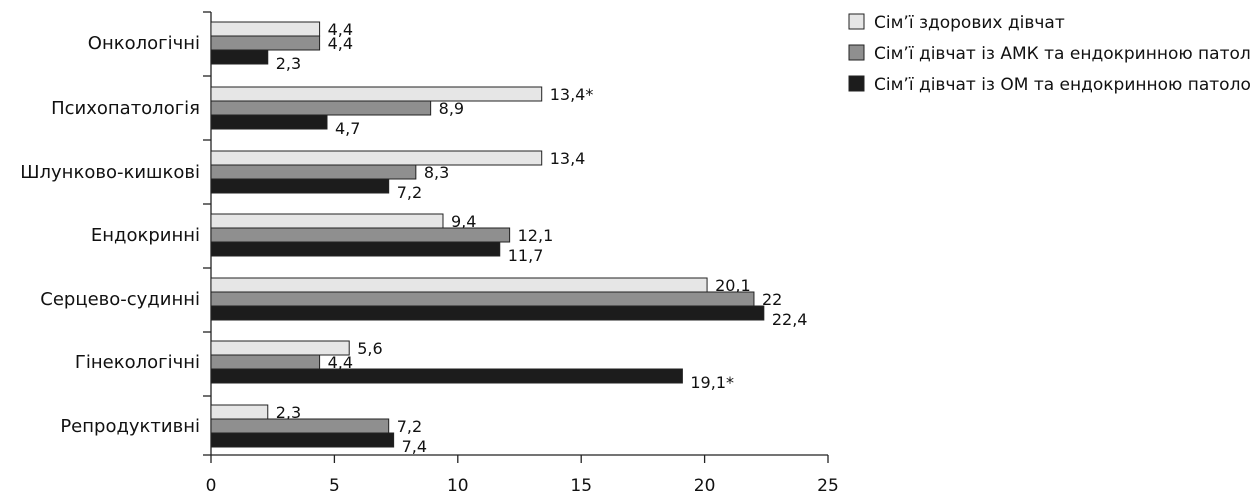 This screenshot has width=1250, height=502. I want to click on category-label: Онкологічні, so click(144, 43).